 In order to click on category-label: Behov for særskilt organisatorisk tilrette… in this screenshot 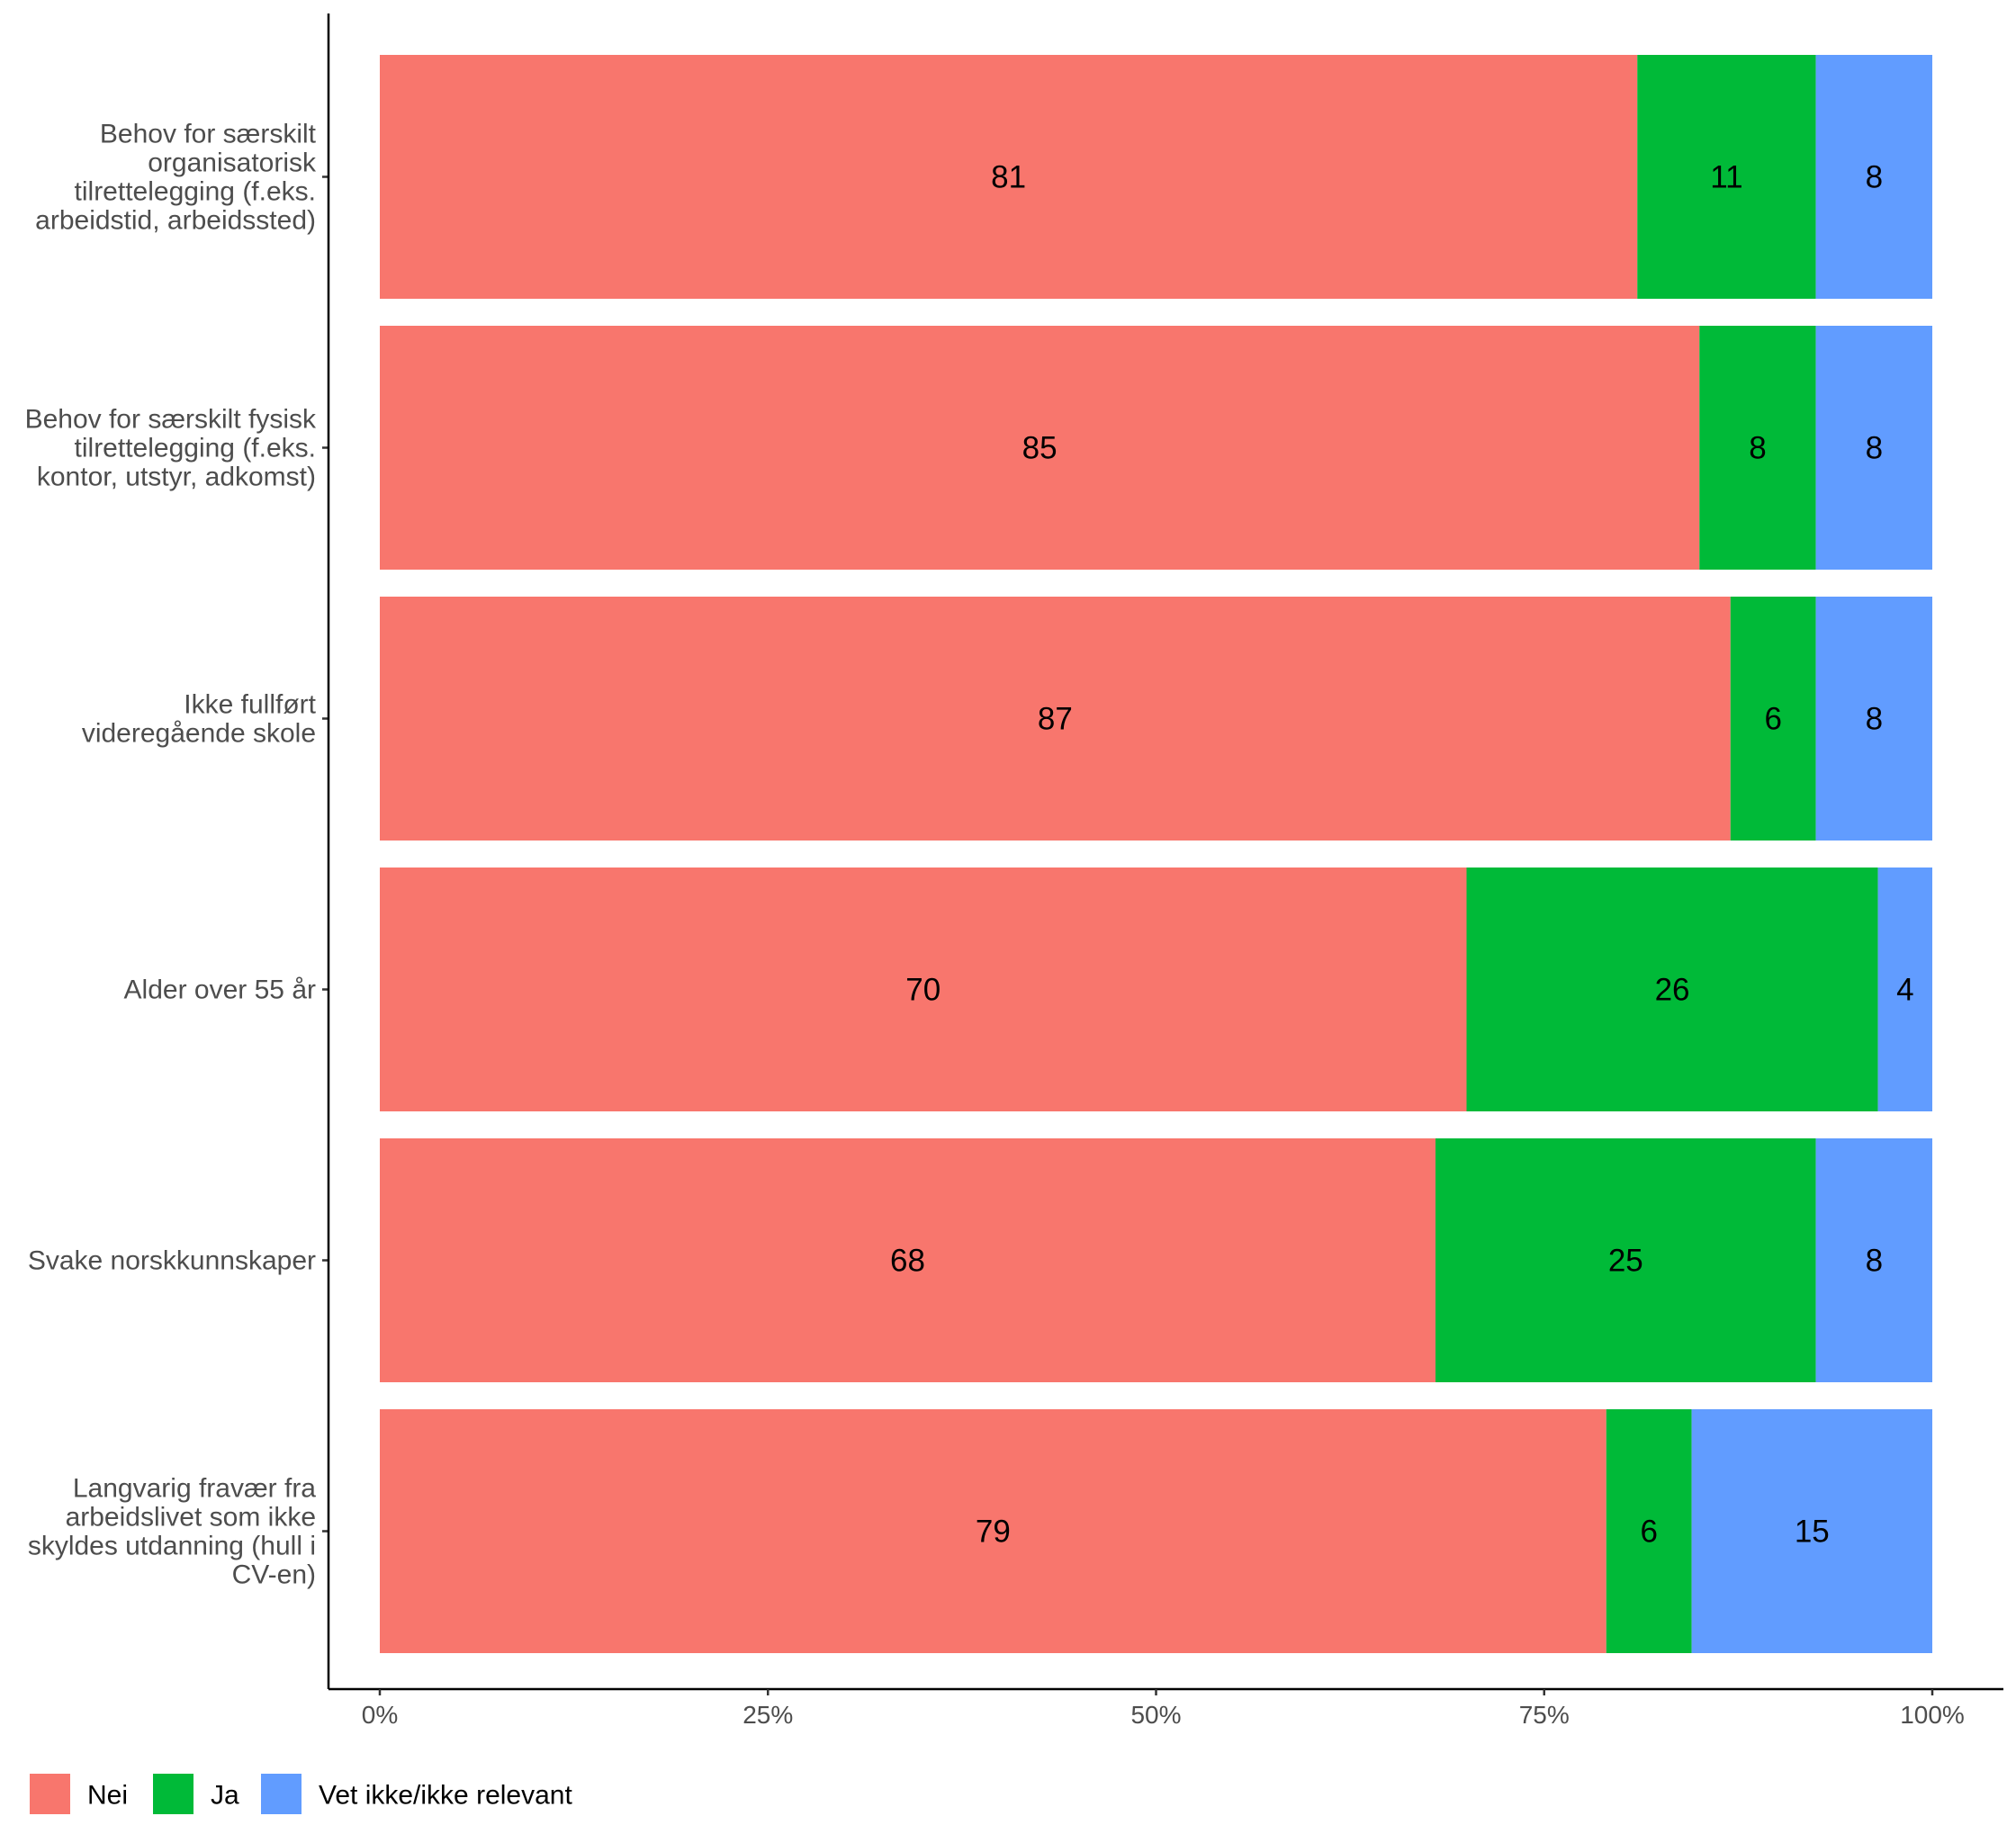, I will do `click(176, 178)`.